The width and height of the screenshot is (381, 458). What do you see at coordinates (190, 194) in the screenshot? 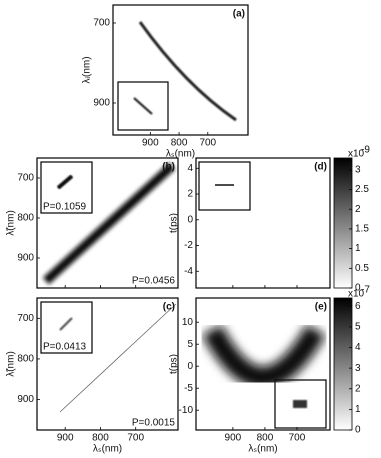
I see `y-tick-label: 2` at bounding box center [190, 194].